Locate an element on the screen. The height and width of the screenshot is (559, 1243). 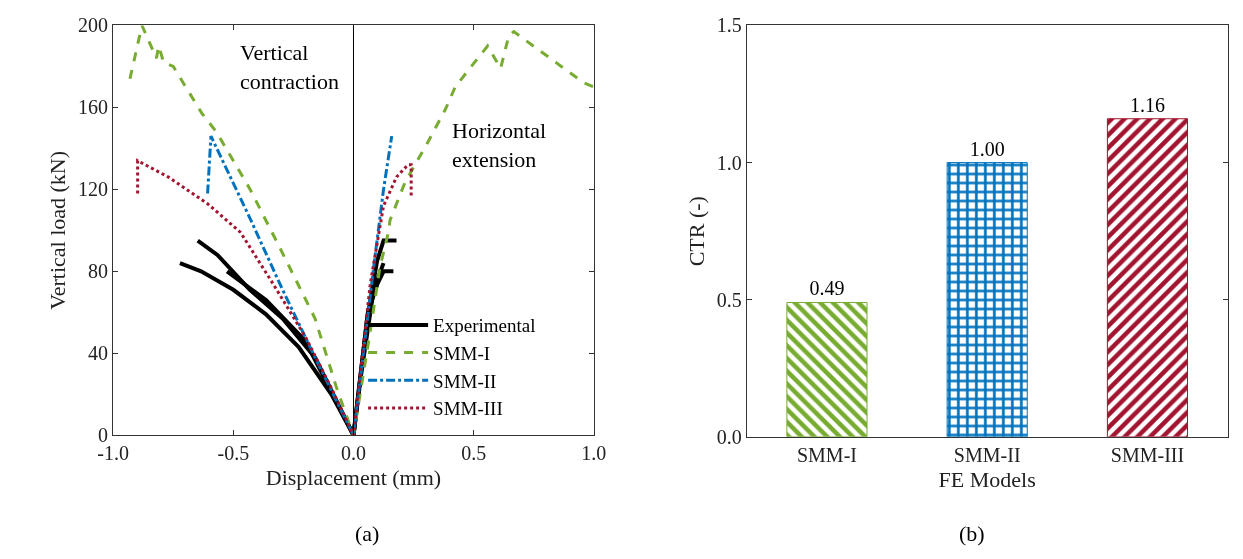
y-tick-label: 80 is located at coordinates (98, 271).